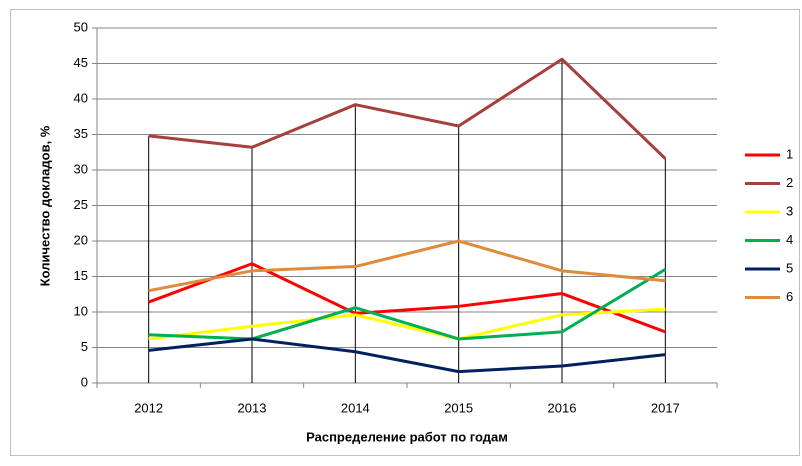  What do you see at coordinates (252, 407) in the screenshot?
I see `x-tick-label: 2013` at bounding box center [252, 407].